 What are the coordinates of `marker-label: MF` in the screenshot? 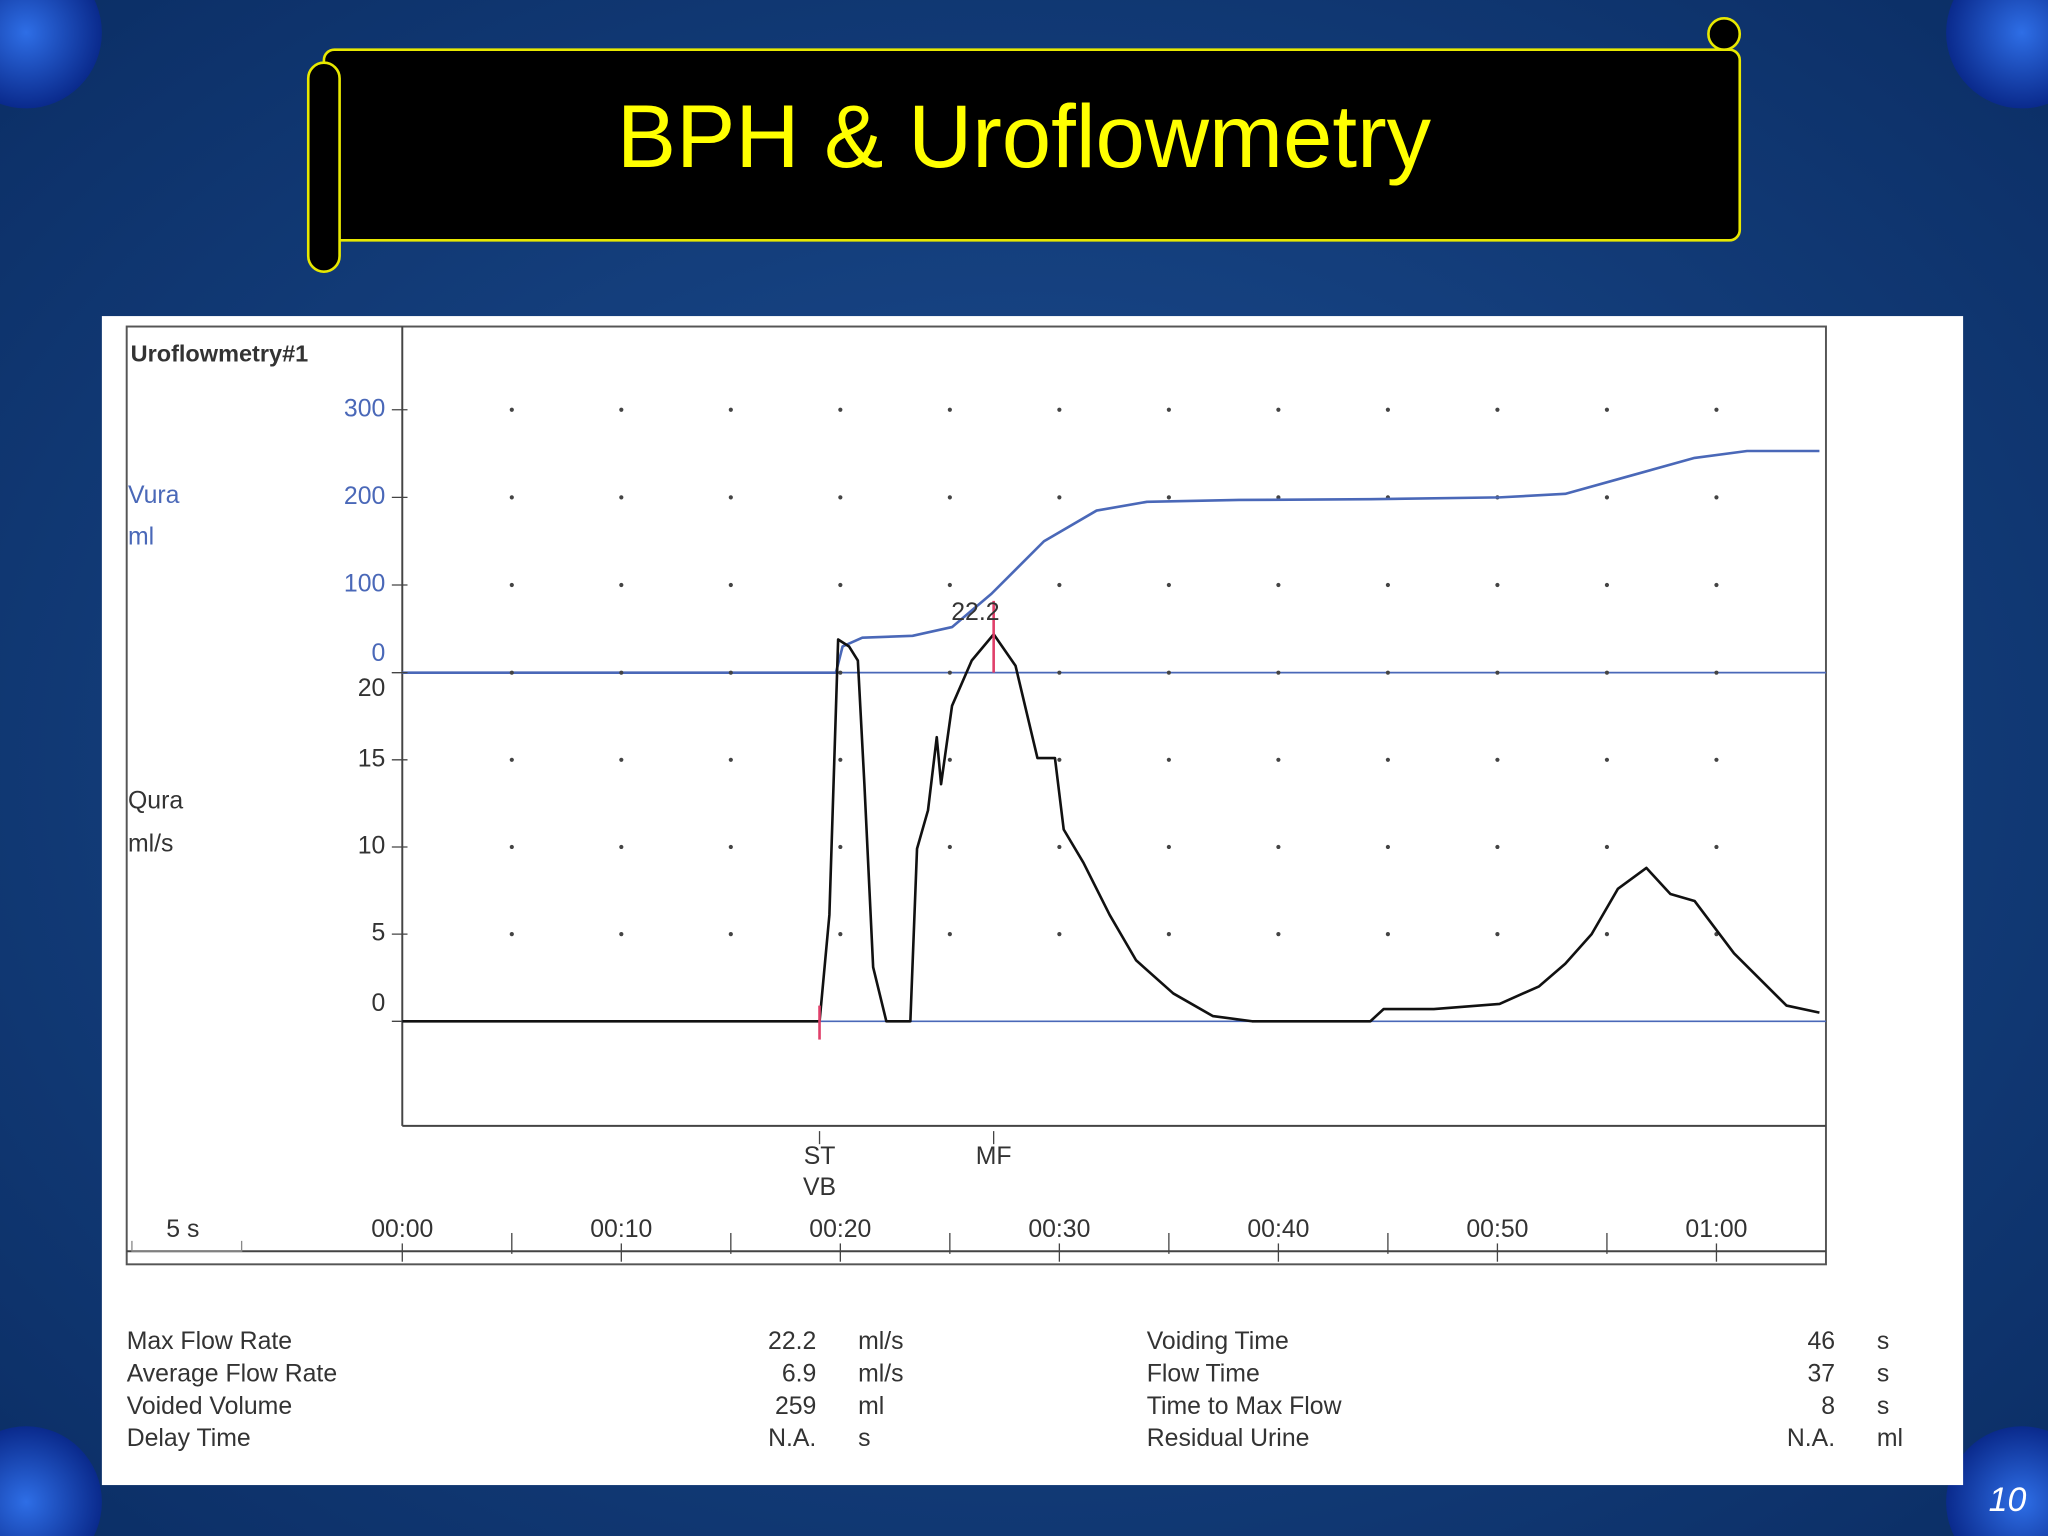 It's located at (994, 1156).